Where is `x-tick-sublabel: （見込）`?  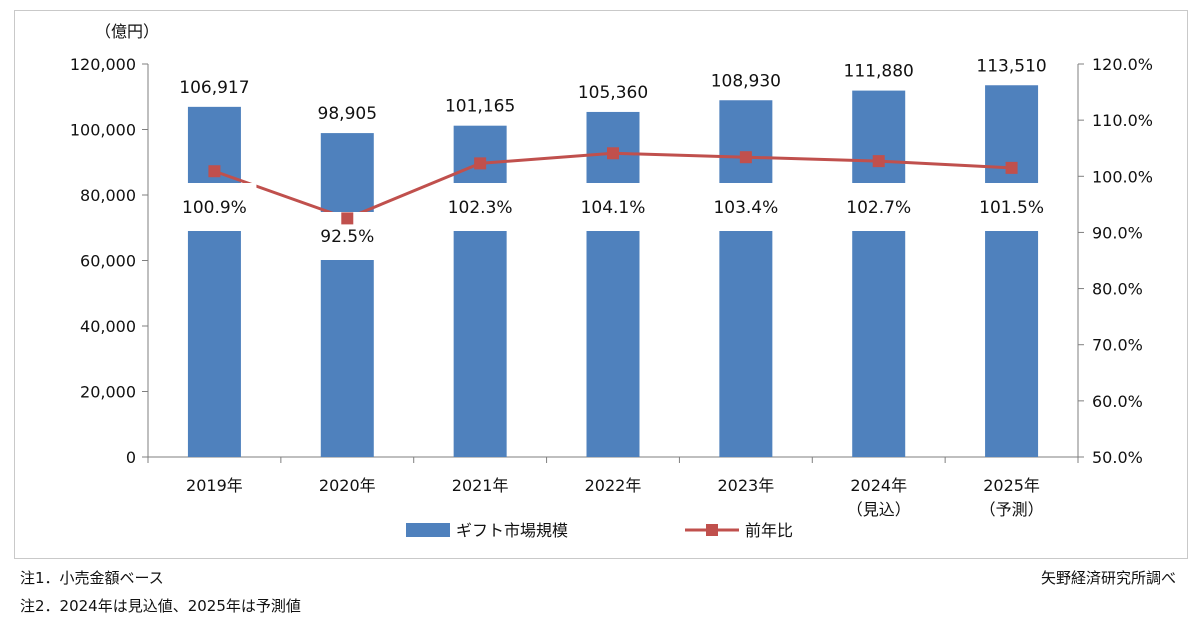 x-tick-sublabel: （見込） is located at coordinates (879, 509).